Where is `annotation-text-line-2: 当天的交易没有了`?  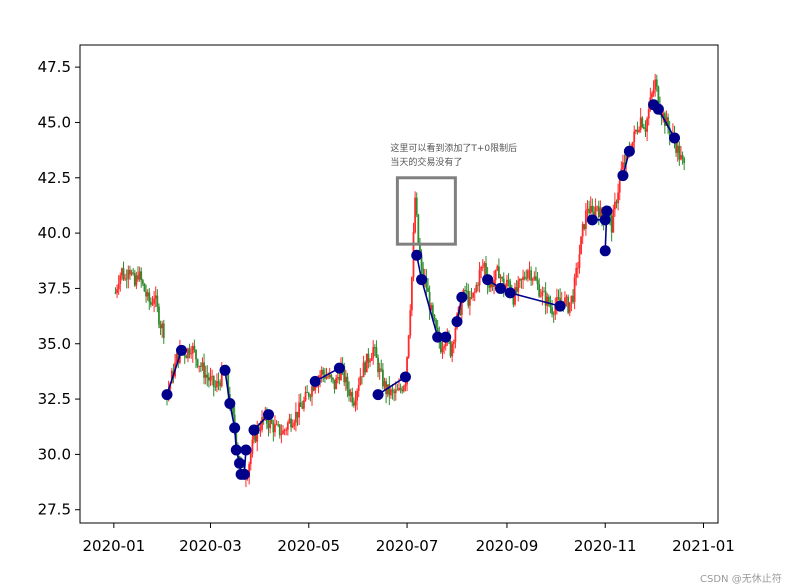 annotation-text-line-2: 当天的交易没有了 is located at coordinates (426, 162).